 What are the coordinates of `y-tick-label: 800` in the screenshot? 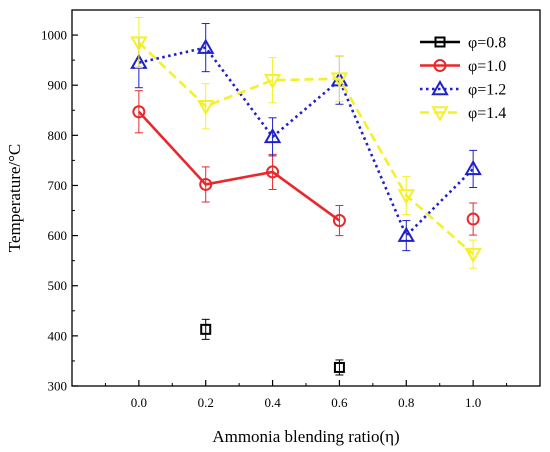 It's located at (58, 135).